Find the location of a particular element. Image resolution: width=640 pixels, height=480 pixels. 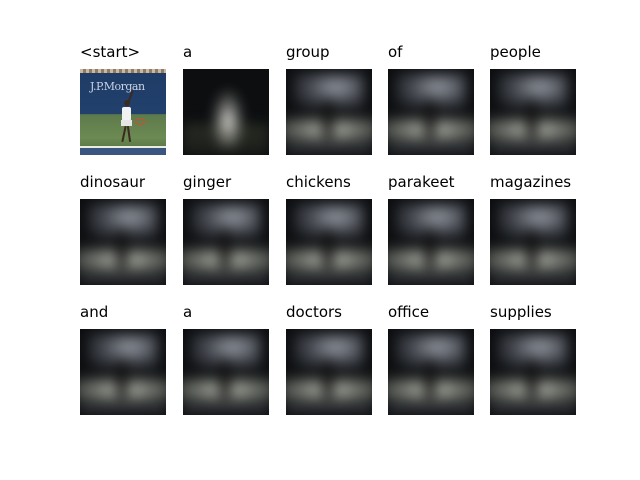

grid-cell-12: a is located at coordinates (233, 359).